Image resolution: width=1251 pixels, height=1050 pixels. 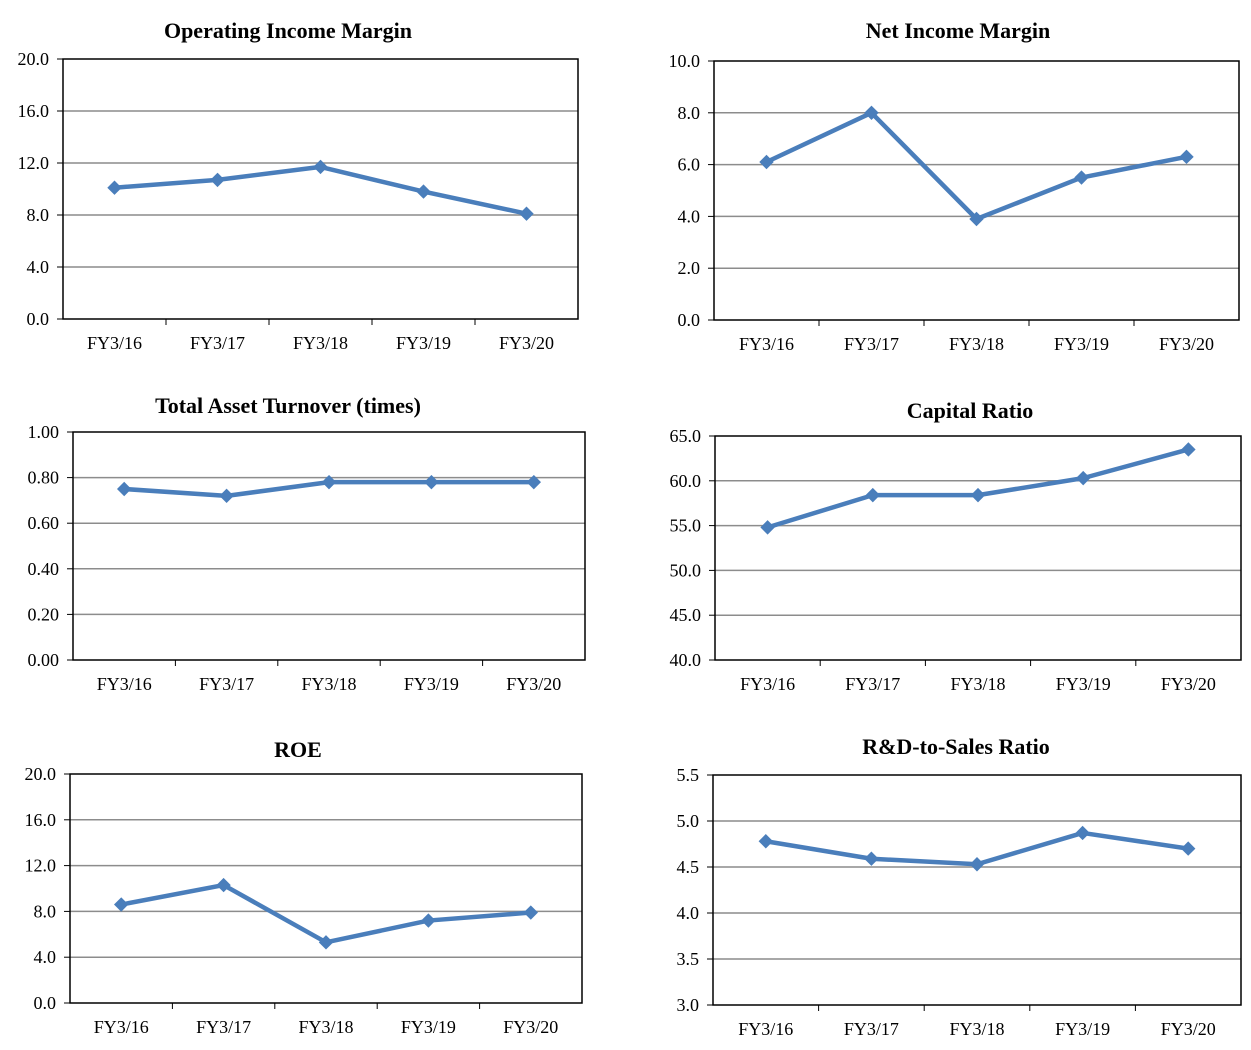 What do you see at coordinates (688, 867) in the screenshot?
I see `y-tick-label: 4.5` at bounding box center [688, 867].